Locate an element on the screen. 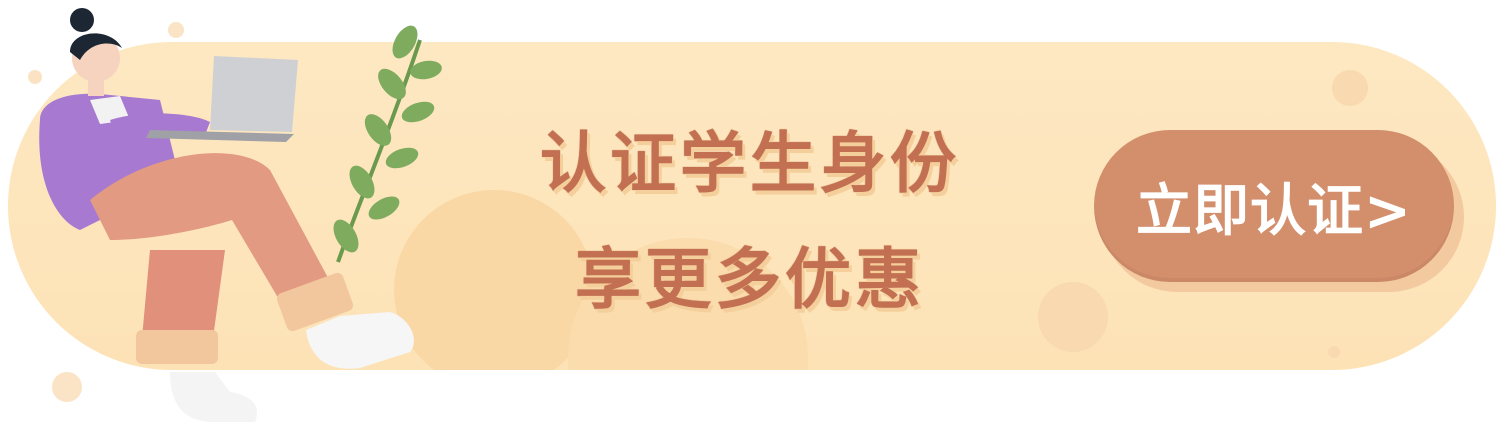 The width and height of the screenshot is (1500, 442). verify-now-button: 立即认证> is located at coordinates (1274, 206).